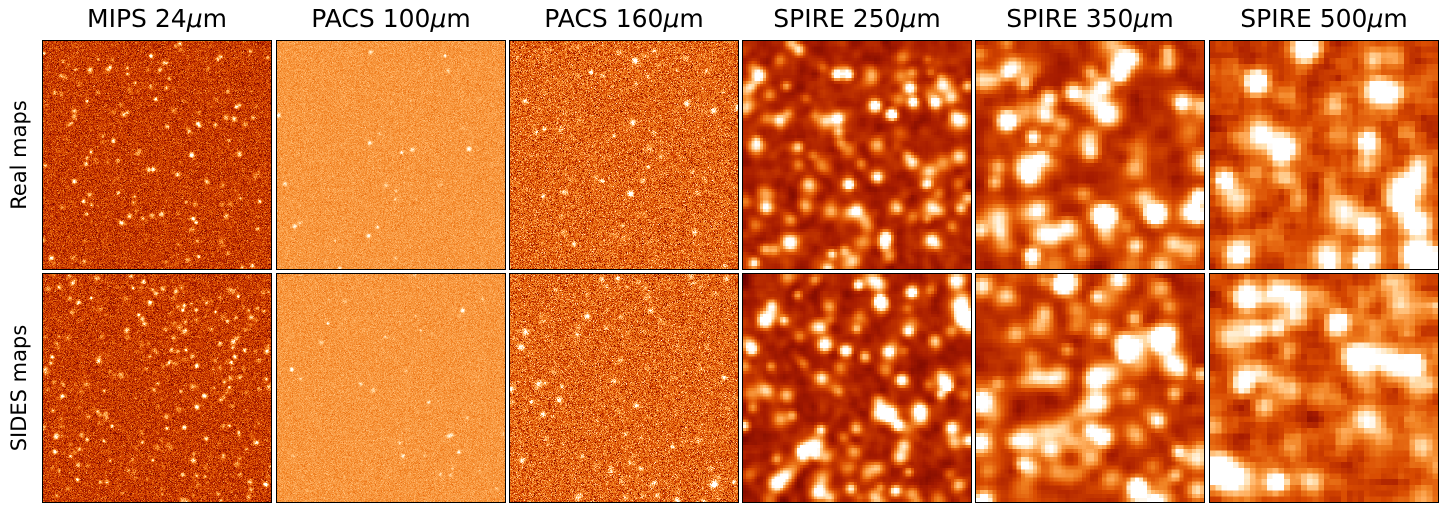 Image resolution: width=1448 pixels, height=517 pixels. What do you see at coordinates (1324, 18) in the screenshot?
I see `column-title-spire-500: SPIRE 500μm` at bounding box center [1324, 18].